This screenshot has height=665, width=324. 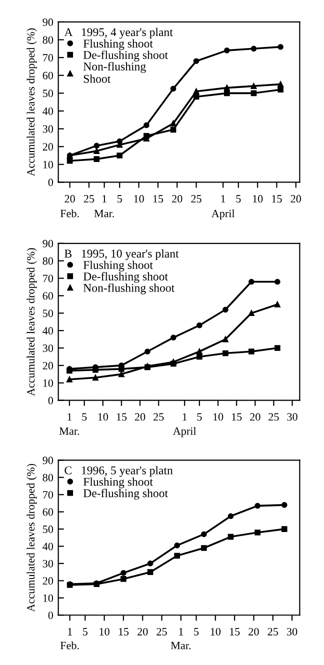 I want to click on legend-title: B 1995, 10 year's plant, so click(x=121, y=254).